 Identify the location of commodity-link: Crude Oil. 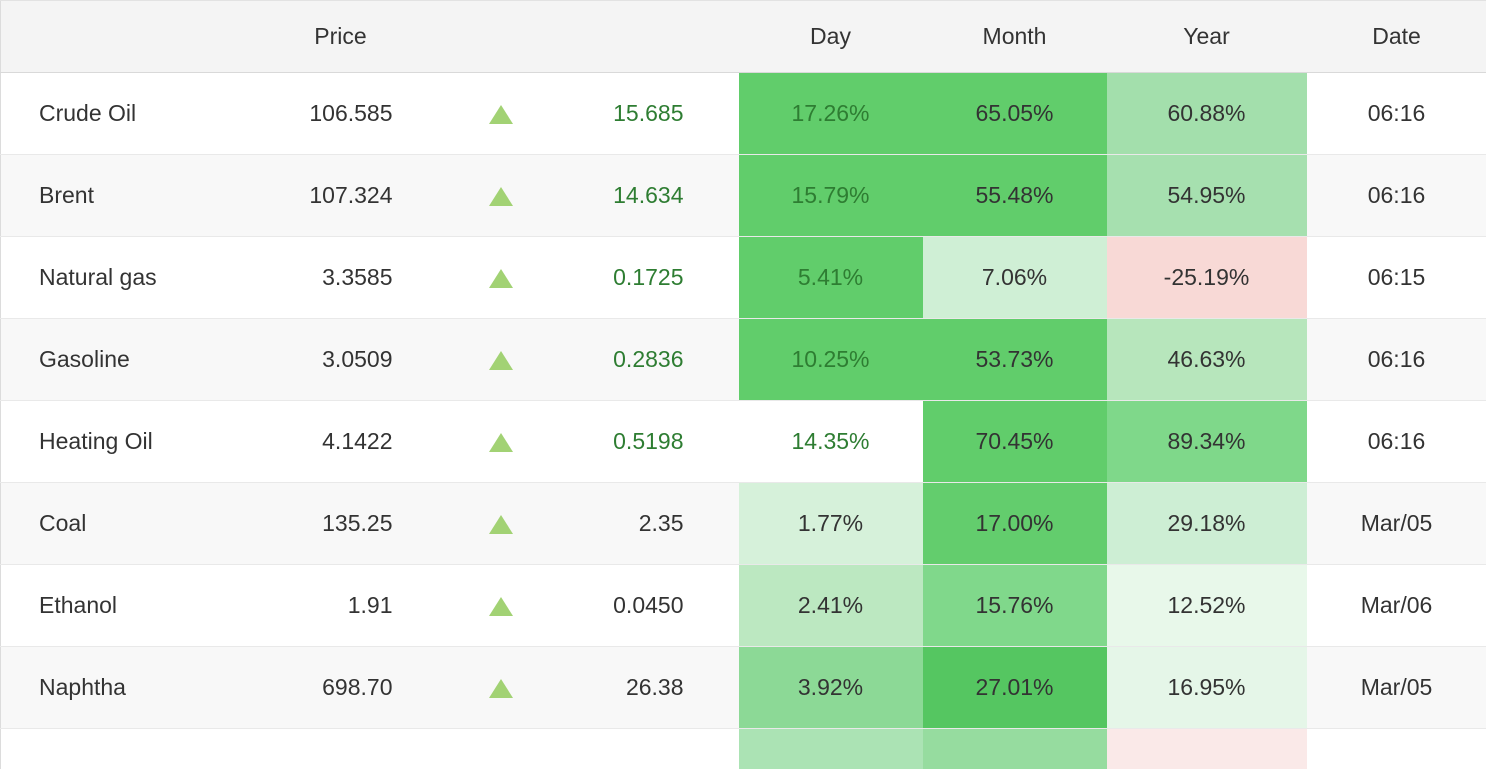
(131, 114).